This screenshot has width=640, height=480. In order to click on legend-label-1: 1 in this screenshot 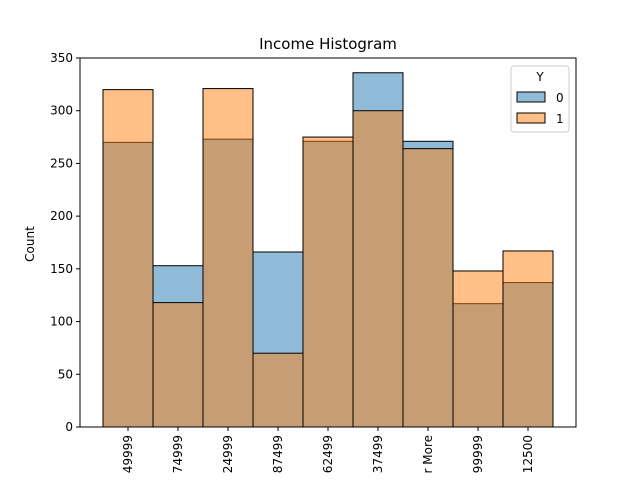, I will do `click(560, 119)`.